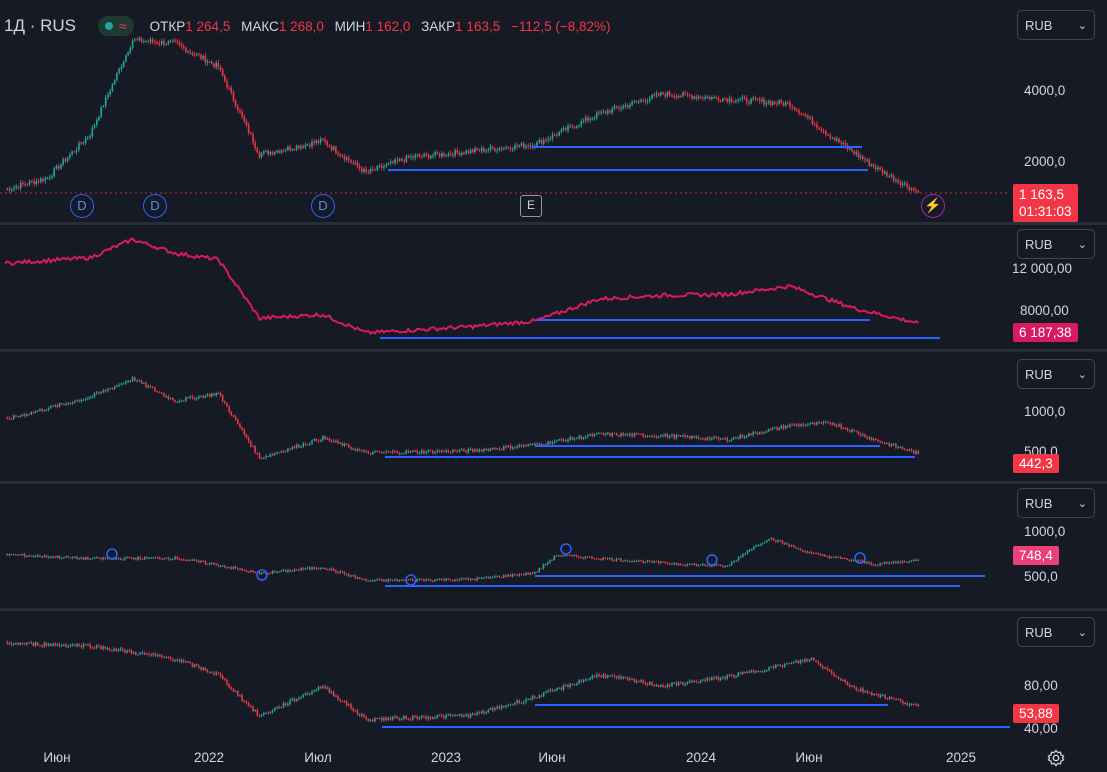  What do you see at coordinates (505, 287) in the screenshot?
I see `index-chart-svg` at bounding box center [505, 287].